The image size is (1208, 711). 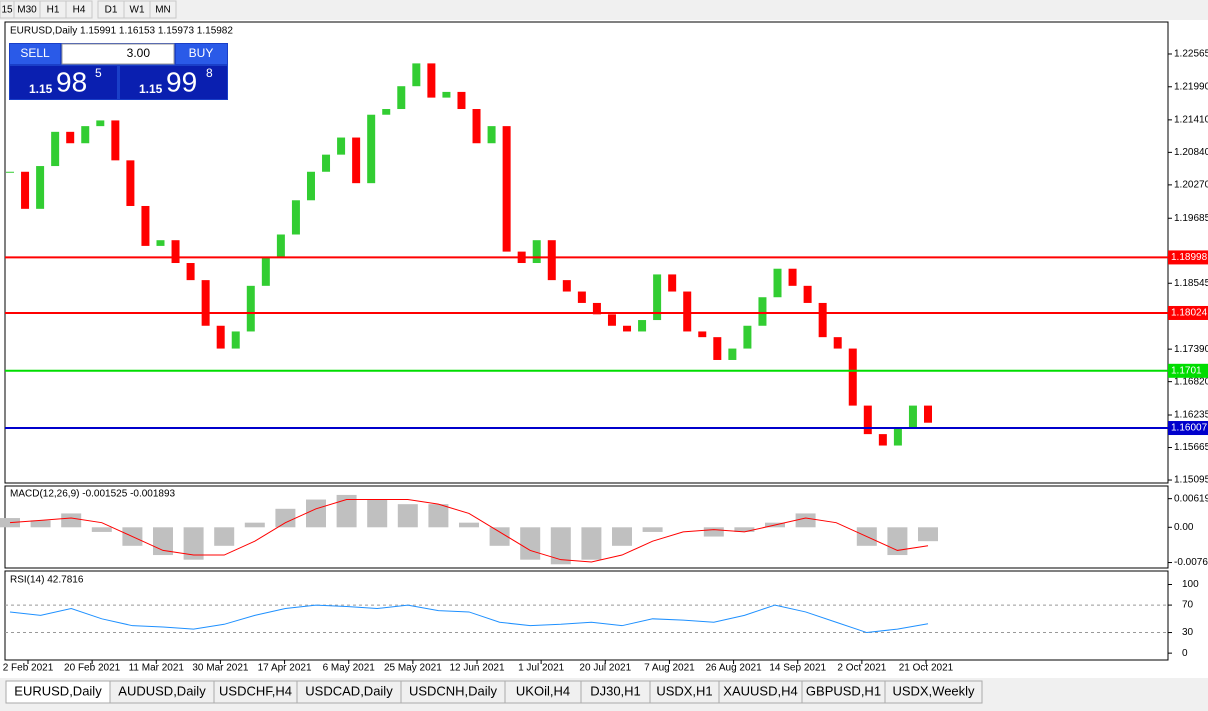 What do you see at coordinates (1191, 381) in the screenshot?
I see `y-tick-label: 1.16820` at bounding box center [1191, 381].